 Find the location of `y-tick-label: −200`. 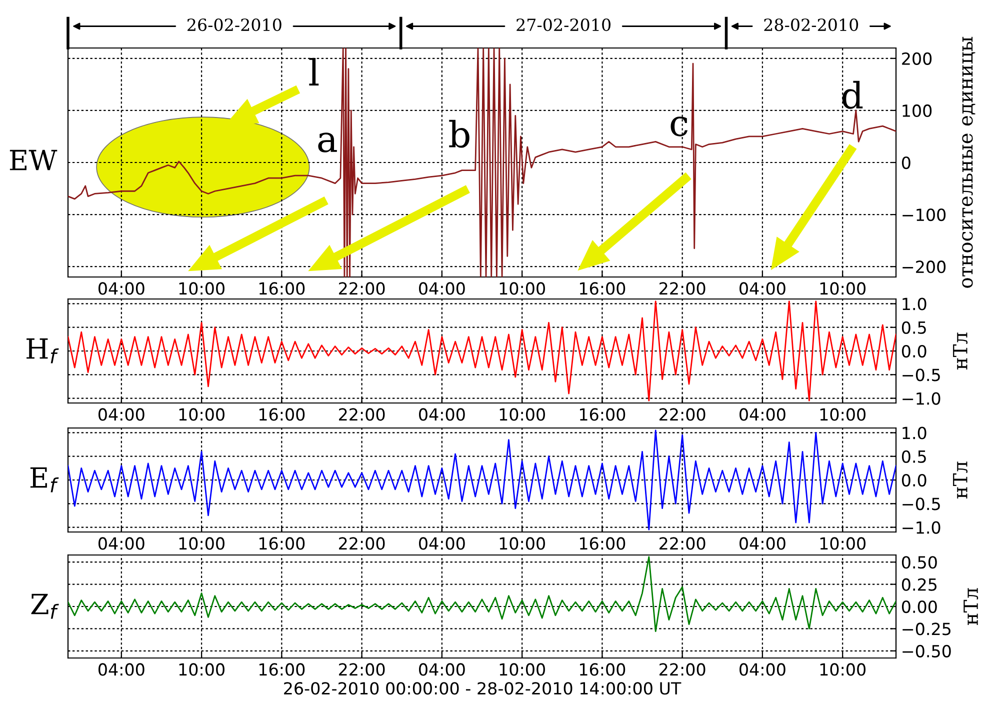

y-tick-label: −200 is located at coordinates (924, 267).